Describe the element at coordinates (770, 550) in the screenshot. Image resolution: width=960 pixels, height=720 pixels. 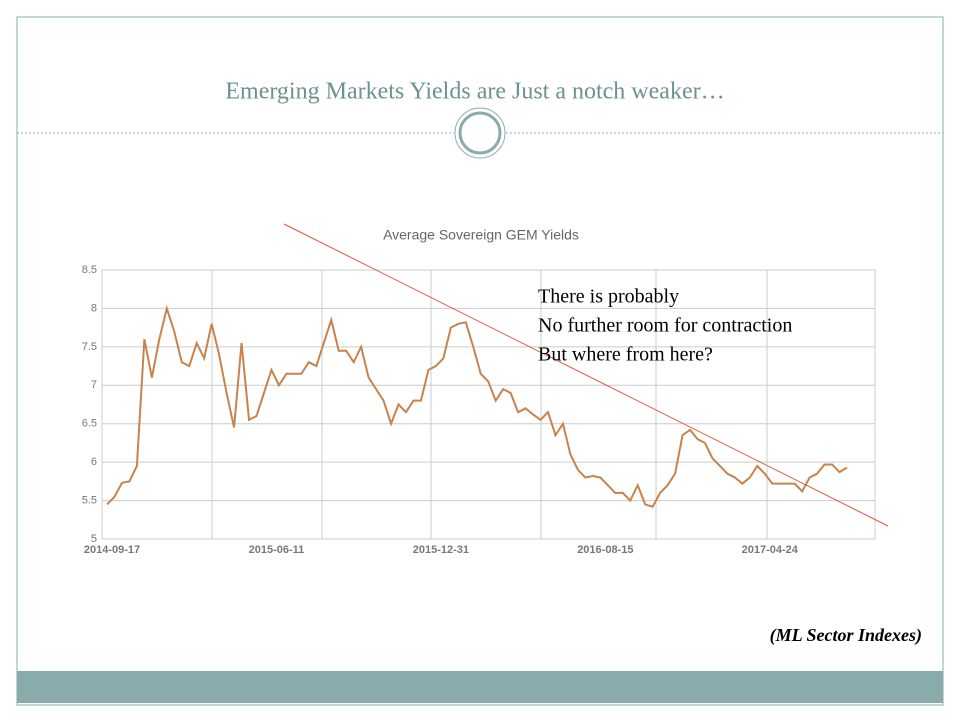
I see `x-tick-label: 2017-04-24` at that location.